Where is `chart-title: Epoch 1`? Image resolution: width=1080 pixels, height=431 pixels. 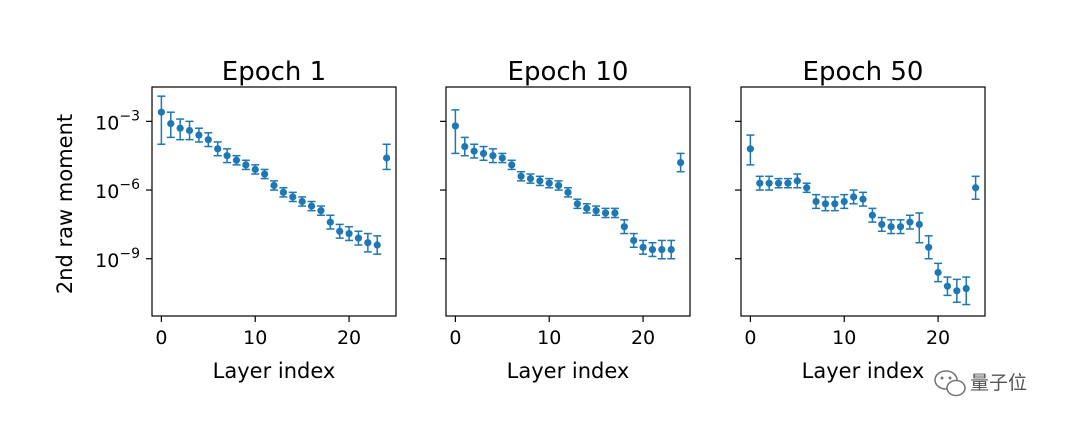
chart-title: Epoch 1 is located at coordinates (274, 72).